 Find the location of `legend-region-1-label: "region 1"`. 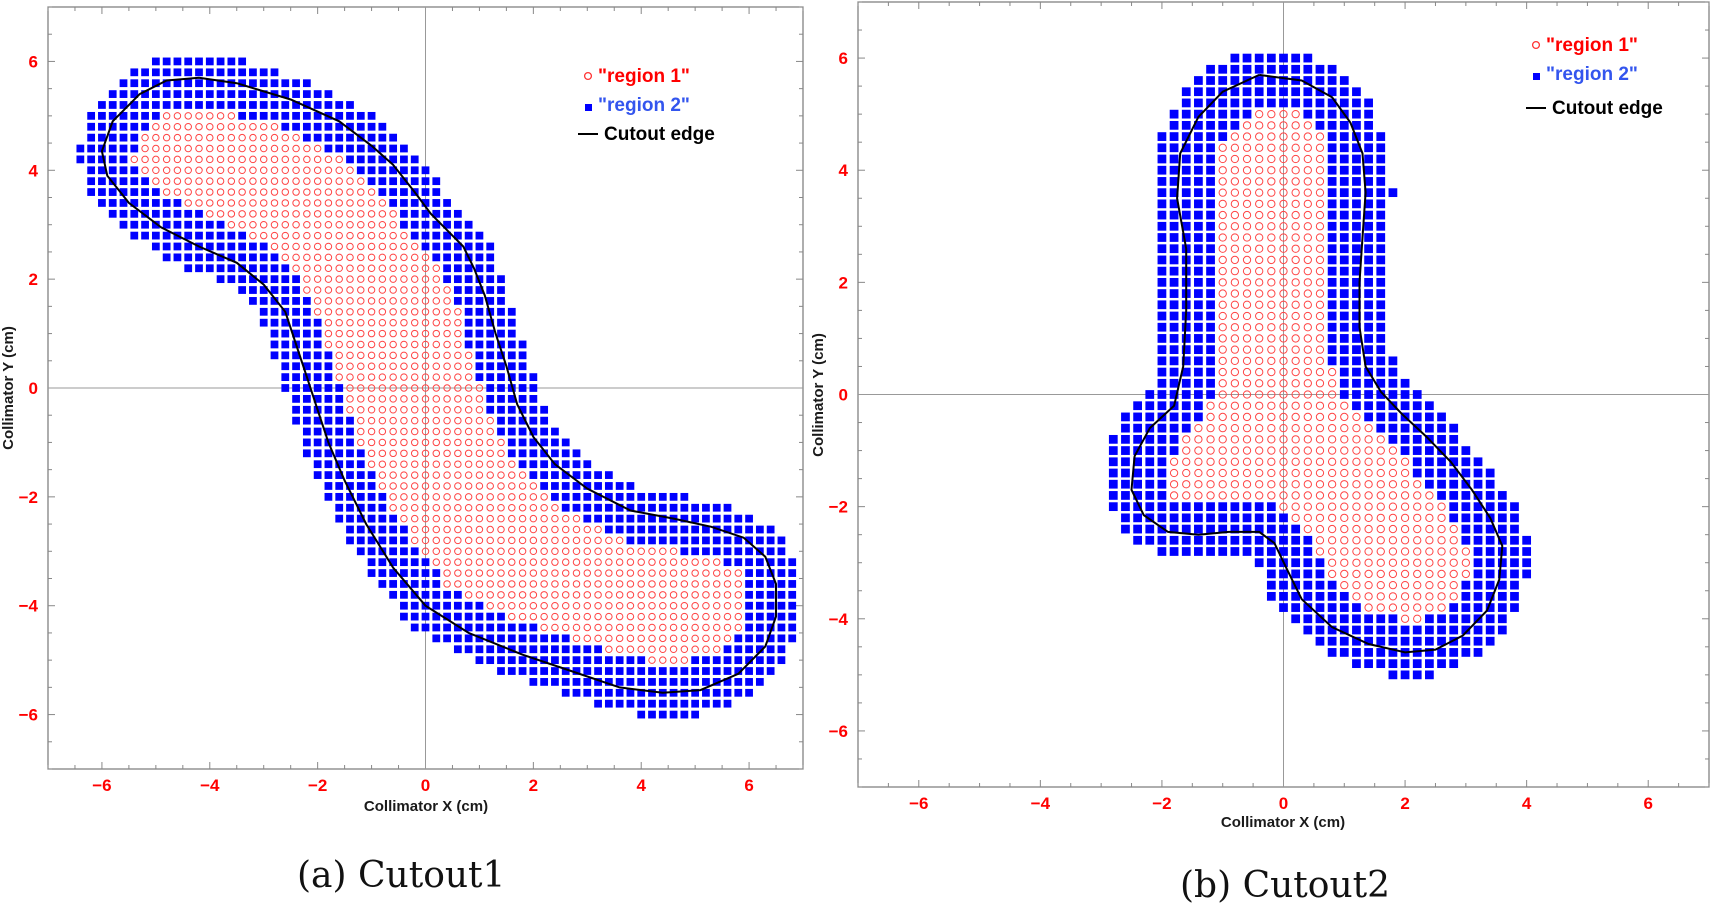

legend-region-1-label: "region 1" is located at coordinates (644, 76).